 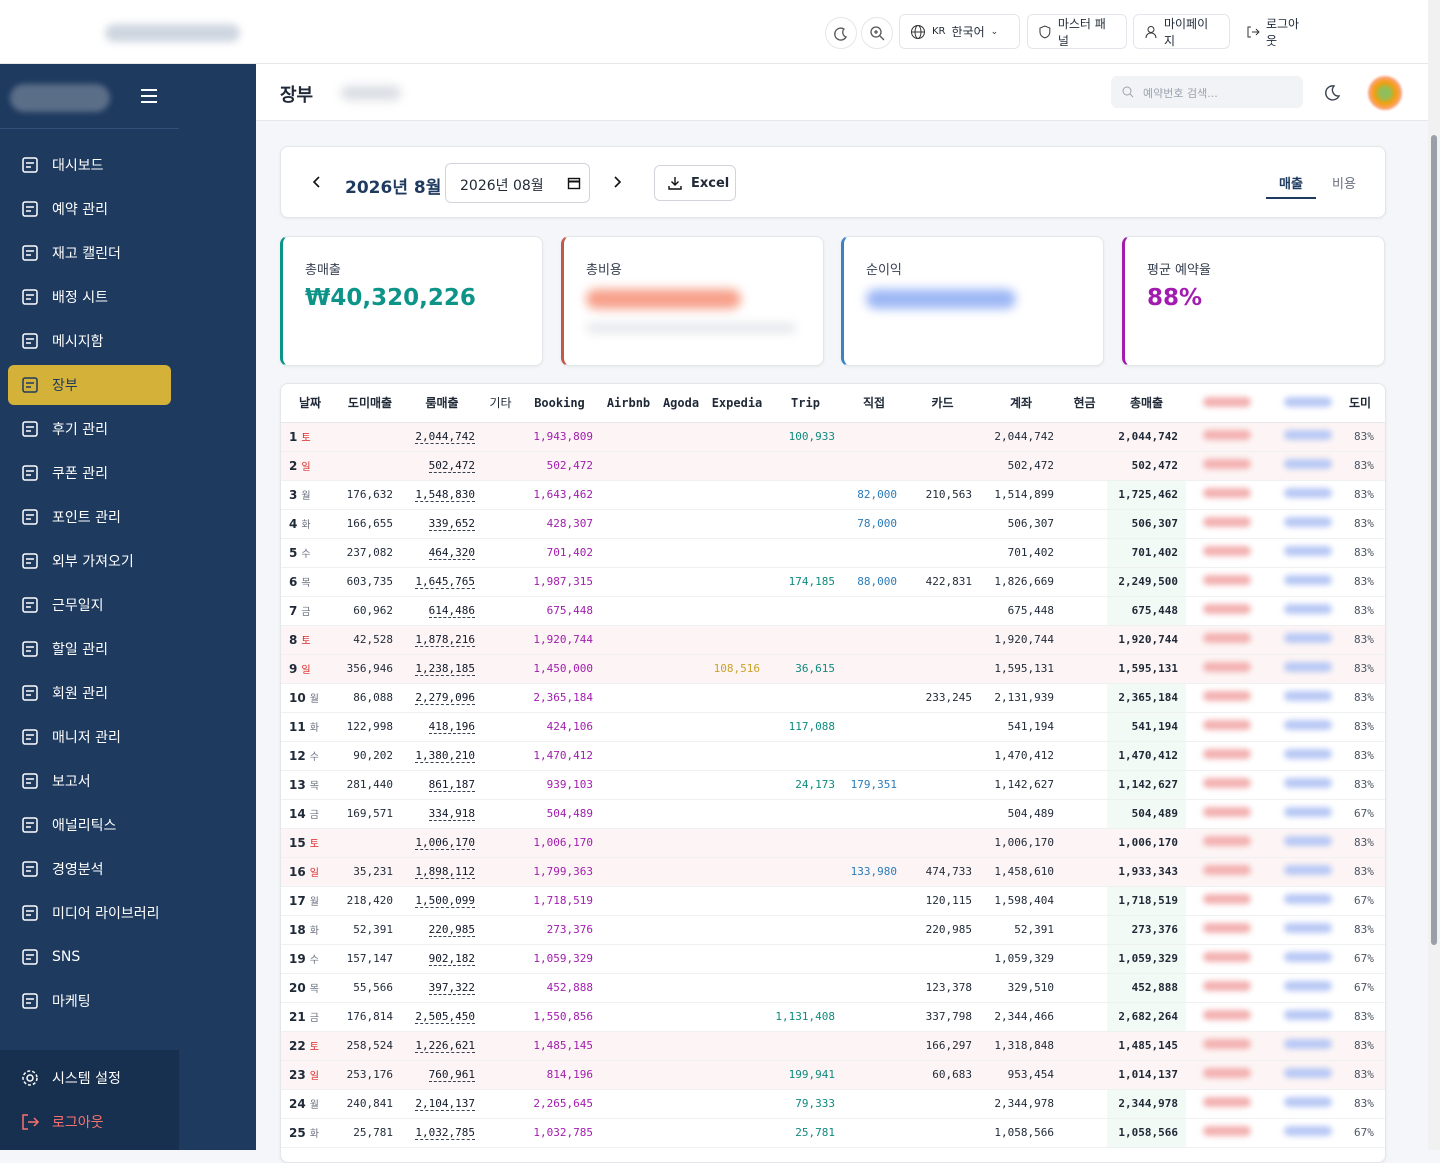 What do you see at coordinates (293, 524) in the screenshot?
I see `day: 4` at bounding box center [293, 524].